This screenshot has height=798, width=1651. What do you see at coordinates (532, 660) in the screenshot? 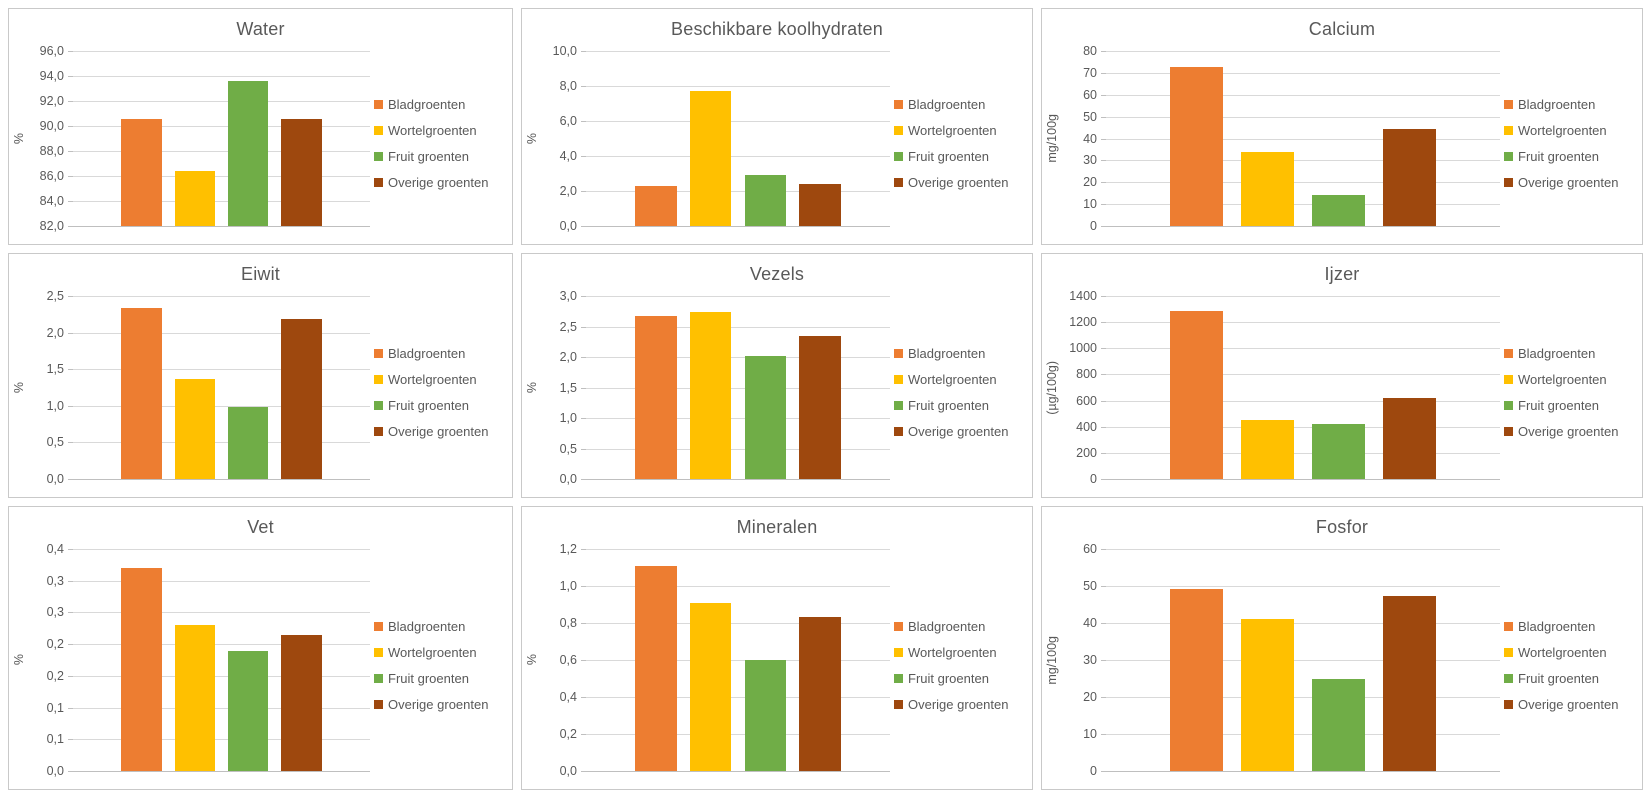
I see `y-axis-title-mineralen: %` at bounding box center [532, 660].